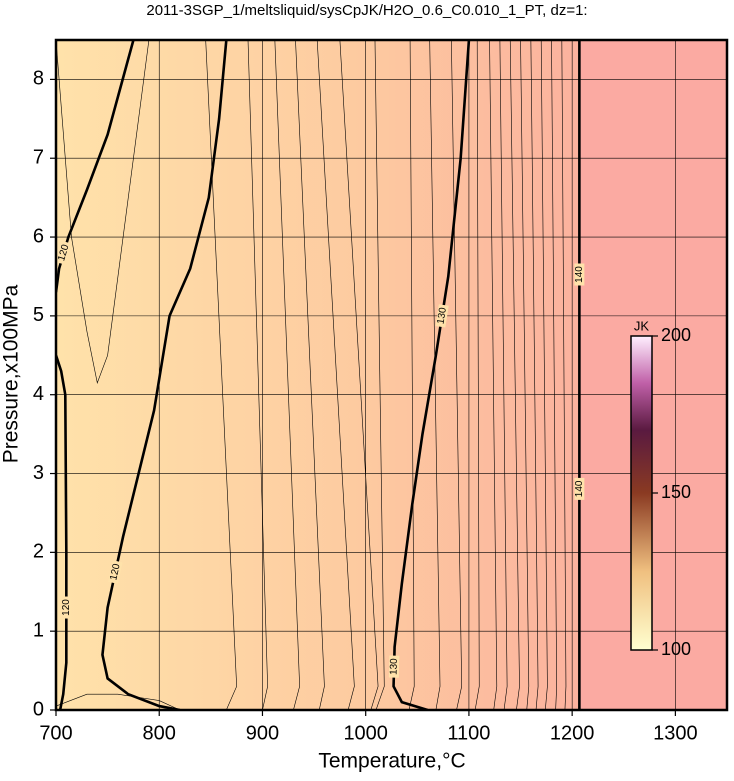 This screenshot has height=781, width=734. I want to click on y-tick-label: 3, so click(38, 473).